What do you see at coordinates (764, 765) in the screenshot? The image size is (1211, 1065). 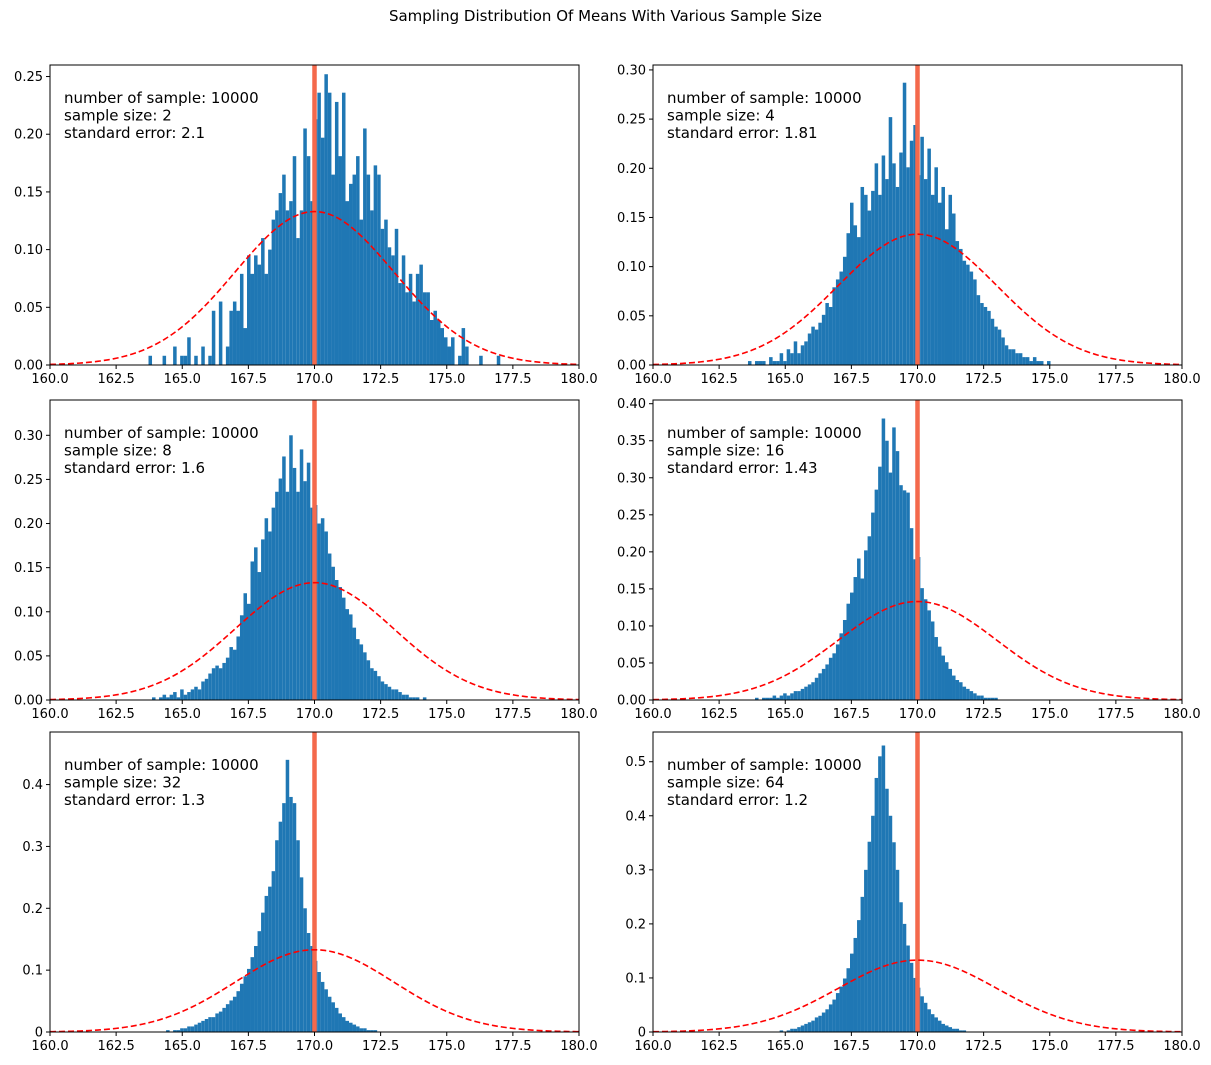 I see `annotation-line: number of sample: 10000` at bounding box center [764, 765].